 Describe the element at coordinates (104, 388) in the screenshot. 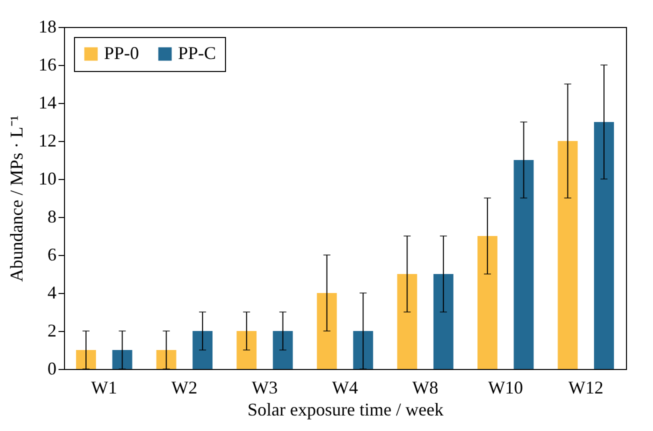

I see `x-tick-label: W1` at that location.